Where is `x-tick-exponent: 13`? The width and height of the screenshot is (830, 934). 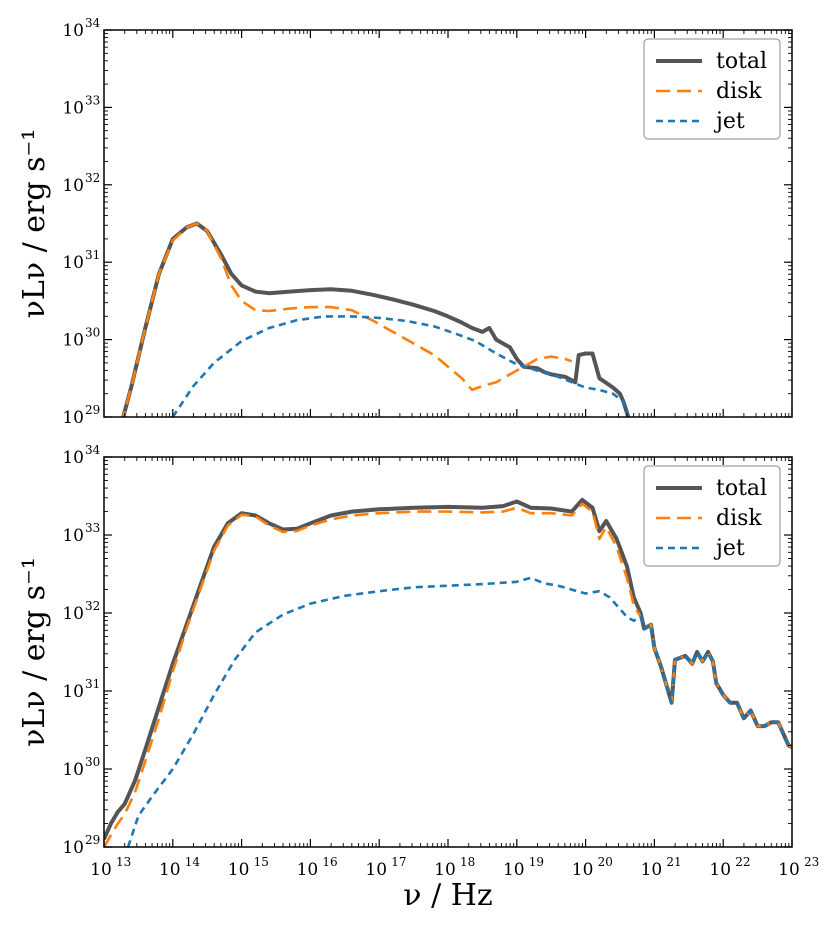 x-tick-exponent: 13 is located at coordinates (123, 862).